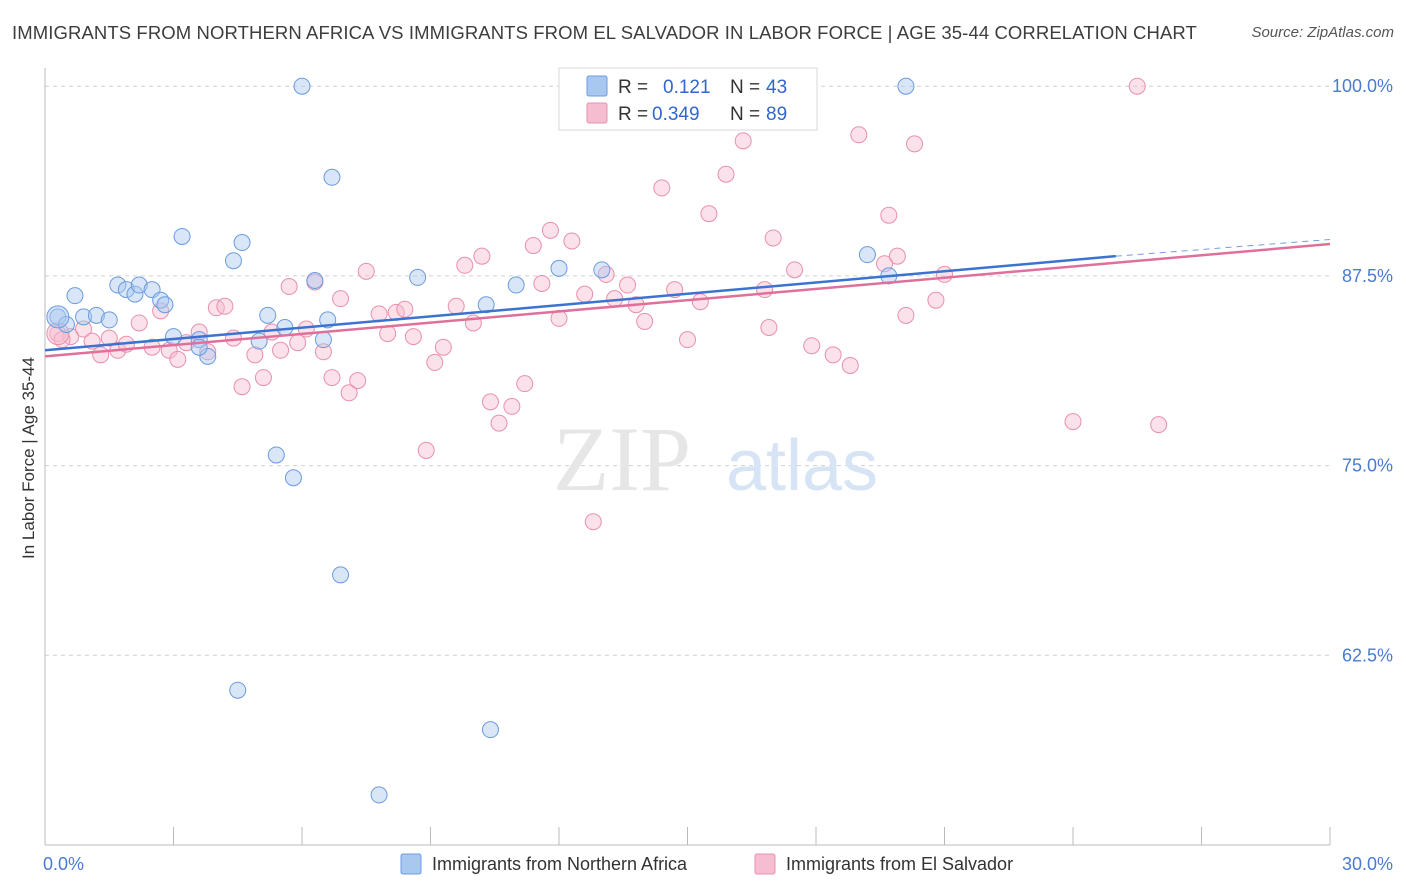 This screenshot has width=1406, height=892. Describe the element at coordinates (715, 459) in the screenshot. I see `watermark: ZIP atlas` at that location.